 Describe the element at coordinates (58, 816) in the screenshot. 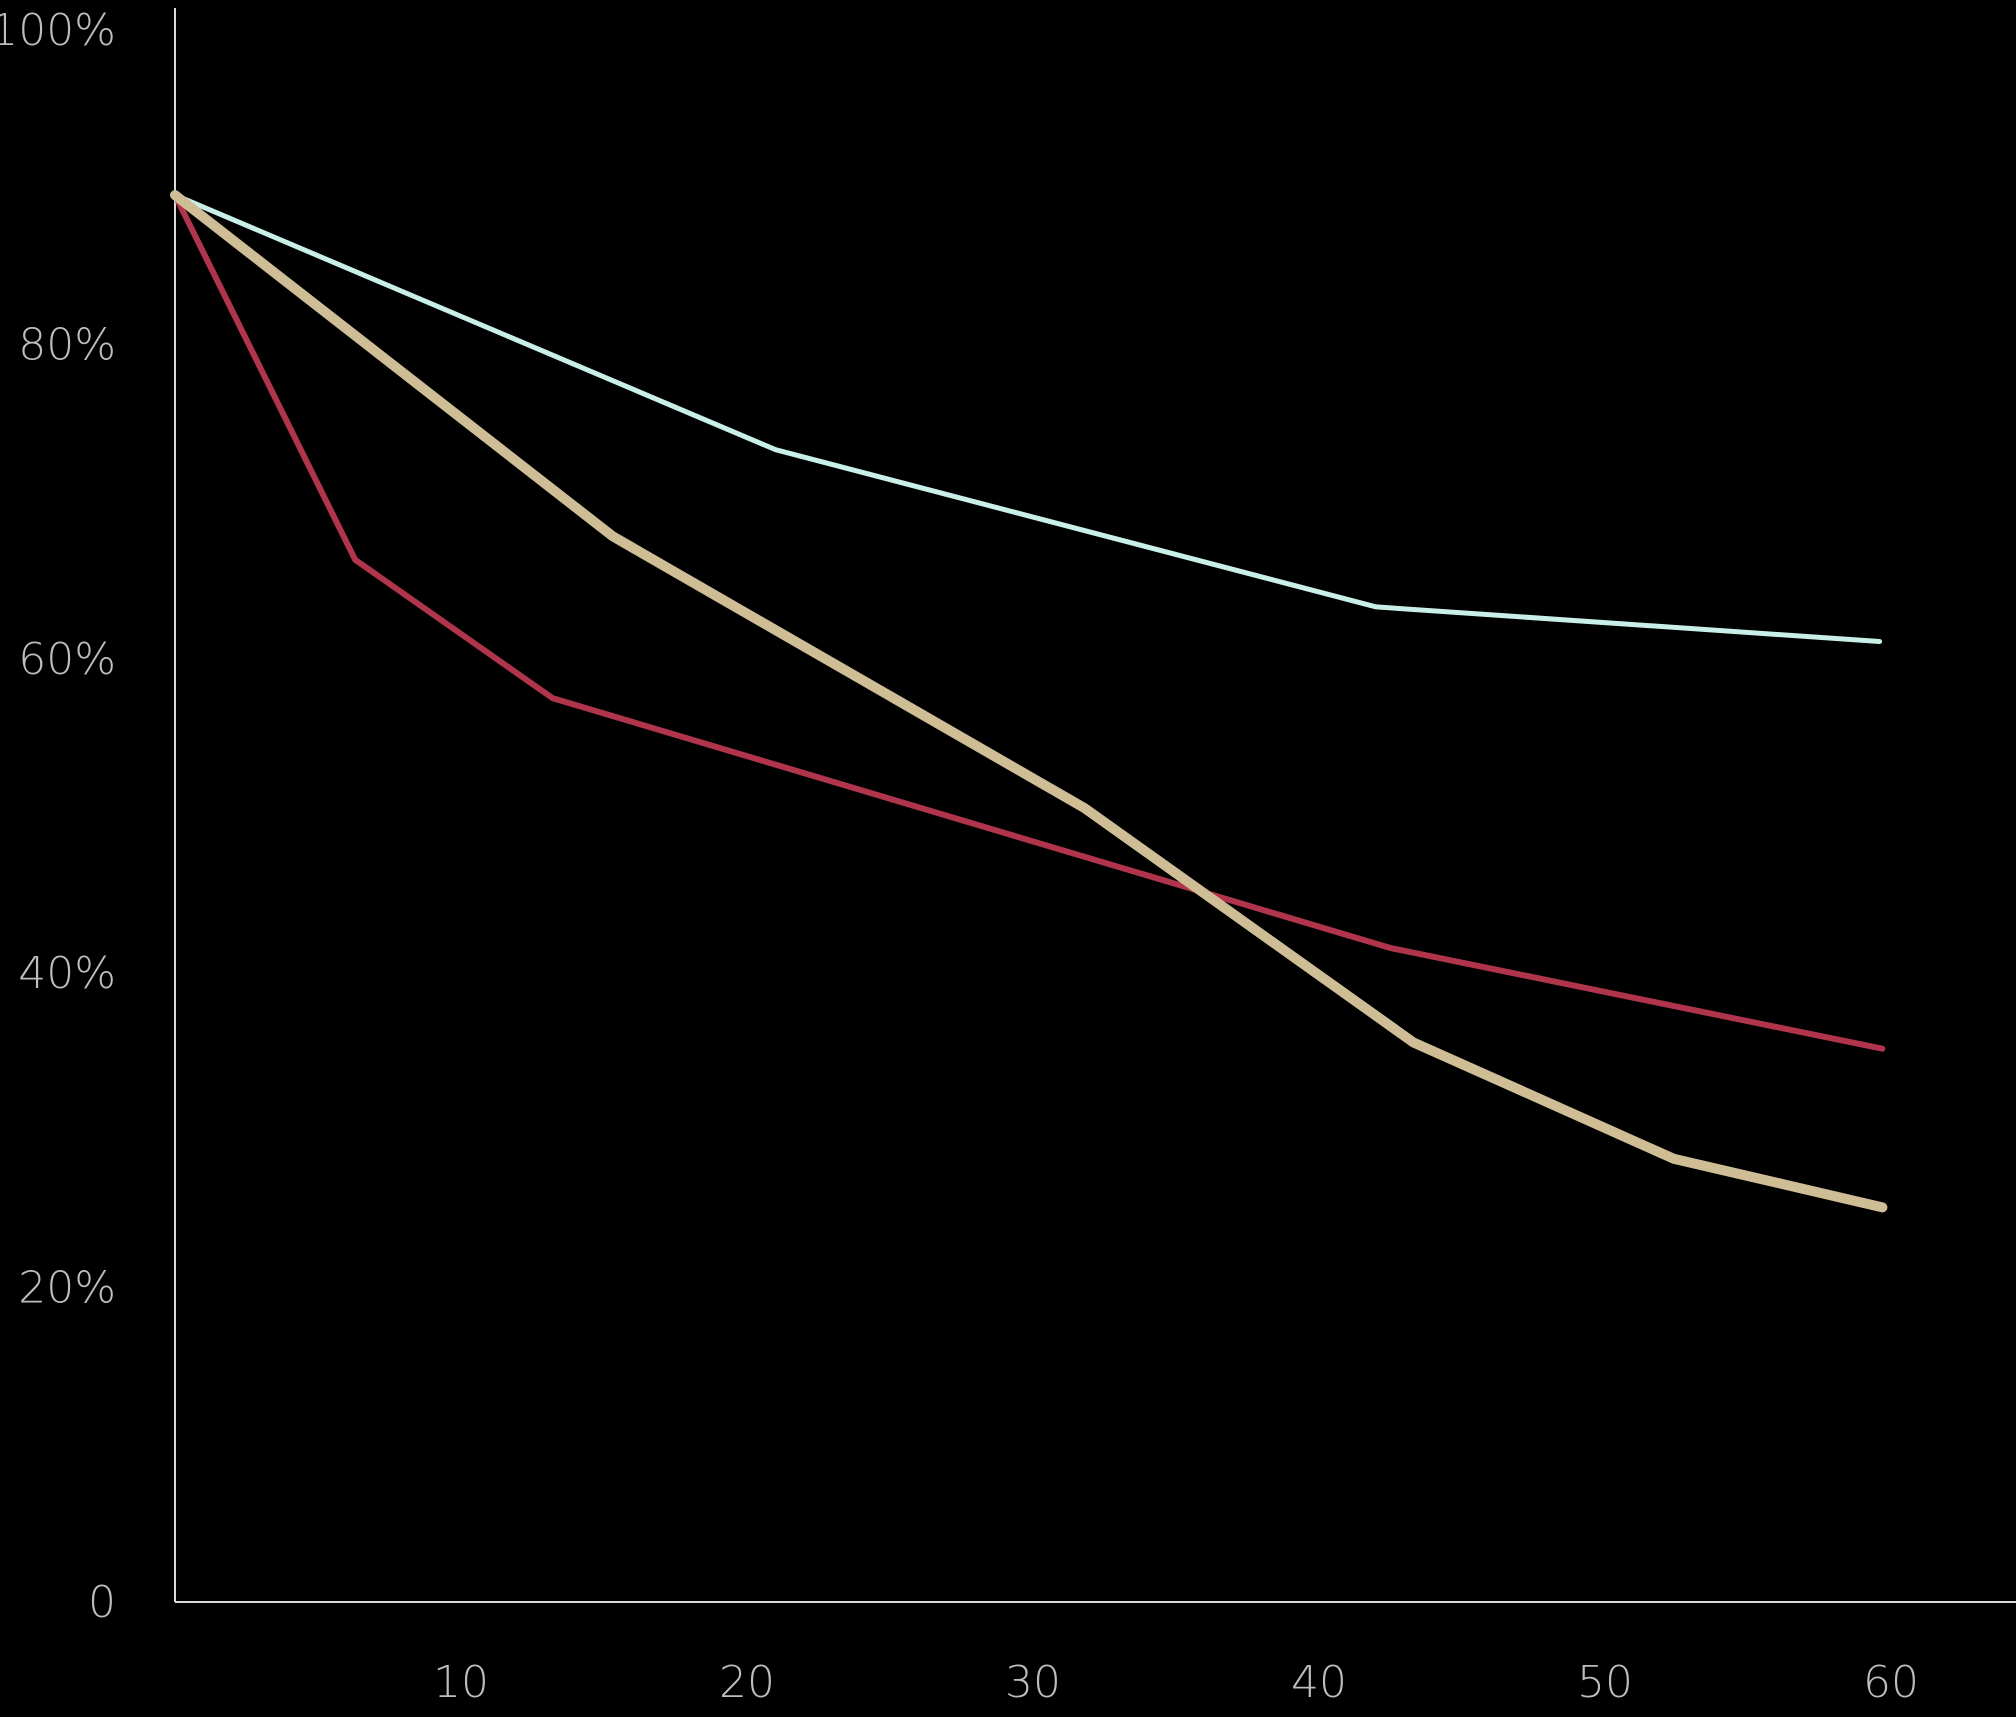

I see `y-tick-labels: 0 20% 40% 60% 80% 100%` at that location.